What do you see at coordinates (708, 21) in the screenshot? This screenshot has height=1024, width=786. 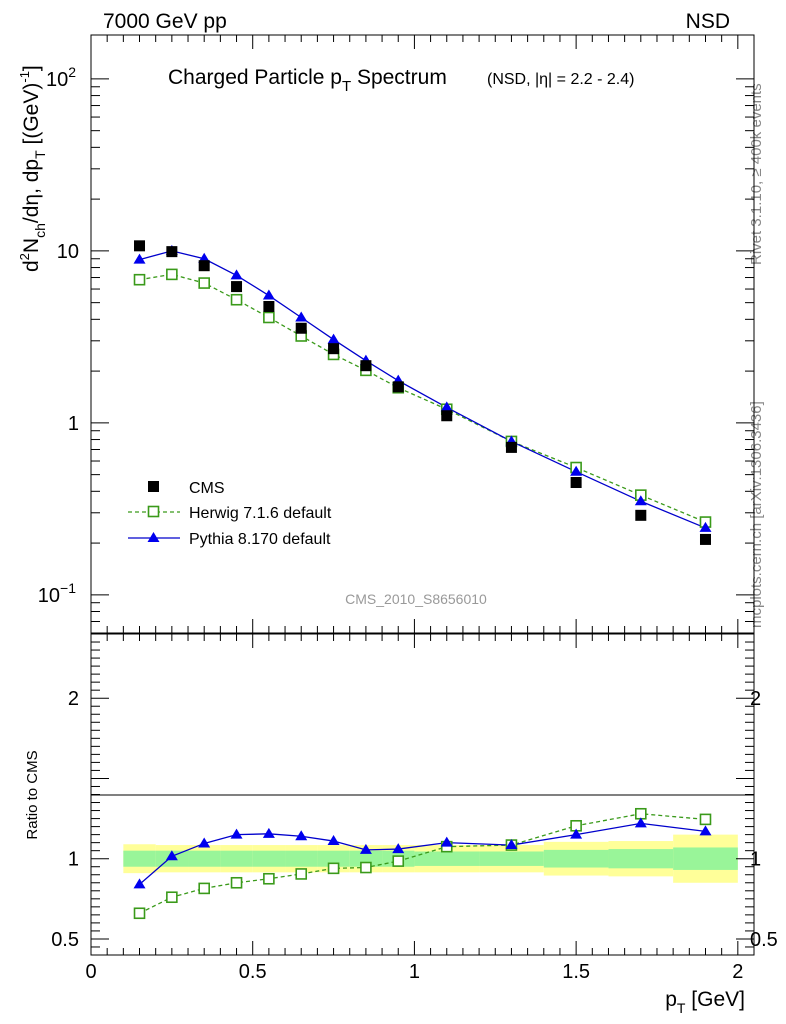 I see `header-process-label: NSD` at bounding box center [708, 21].